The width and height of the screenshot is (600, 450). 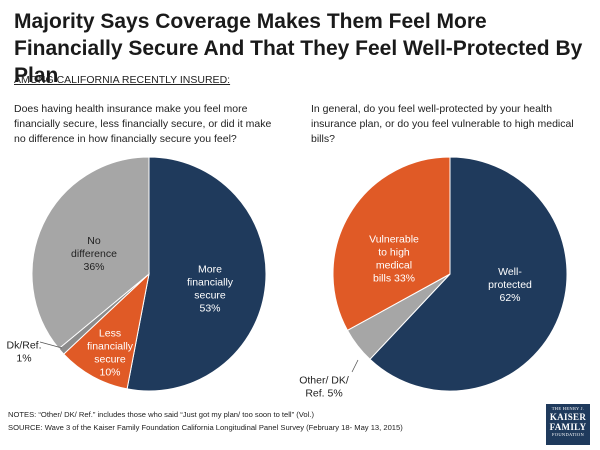 I want to click on pie-slice-less-financially-secure, so click(x=106, y=331).